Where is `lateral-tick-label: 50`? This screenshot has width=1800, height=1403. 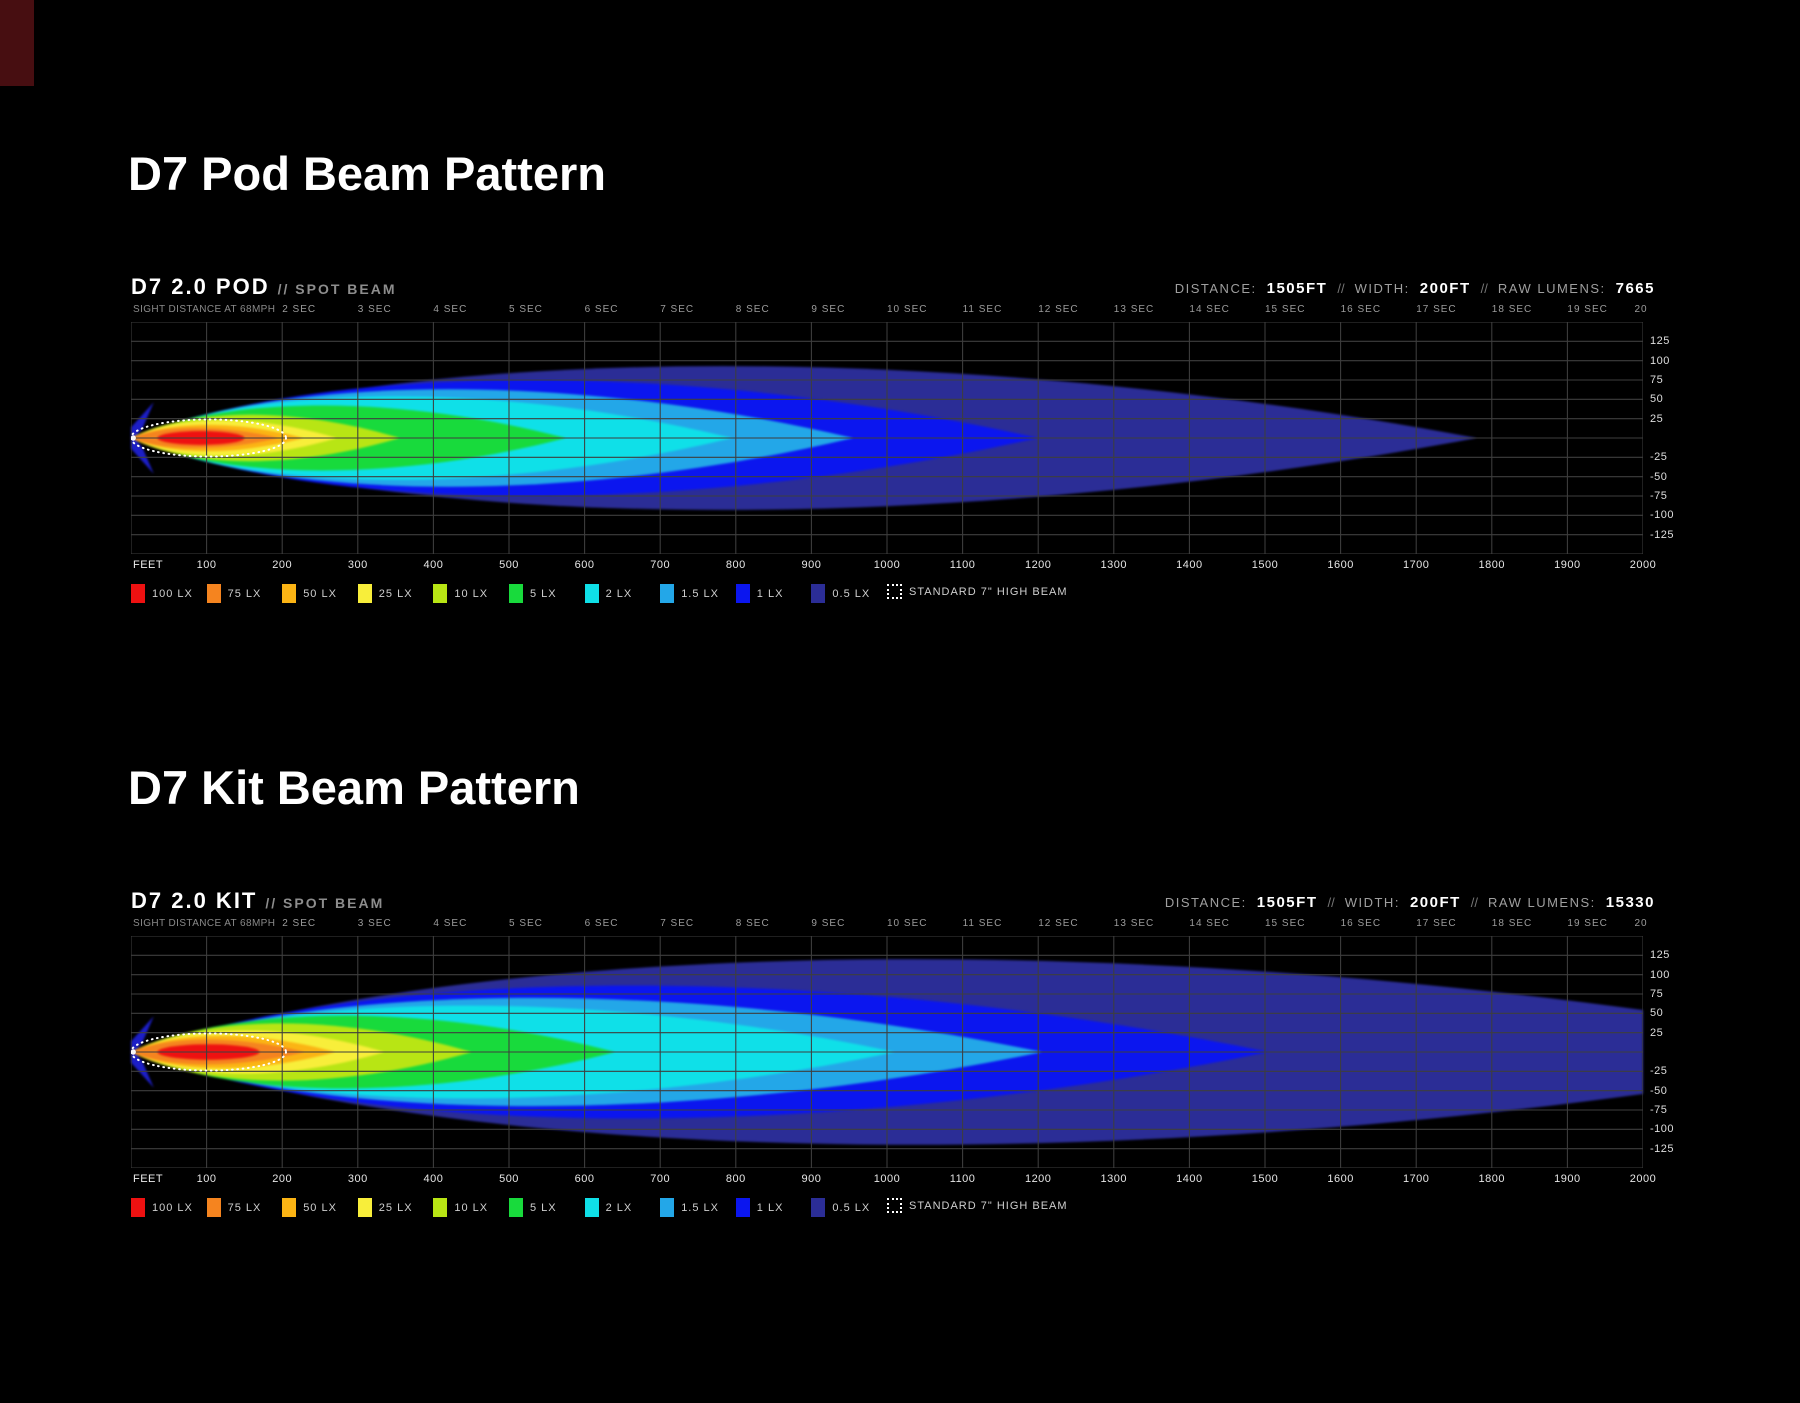
lateral-tick-label: 50 is located at coordinates (1657, 1013).